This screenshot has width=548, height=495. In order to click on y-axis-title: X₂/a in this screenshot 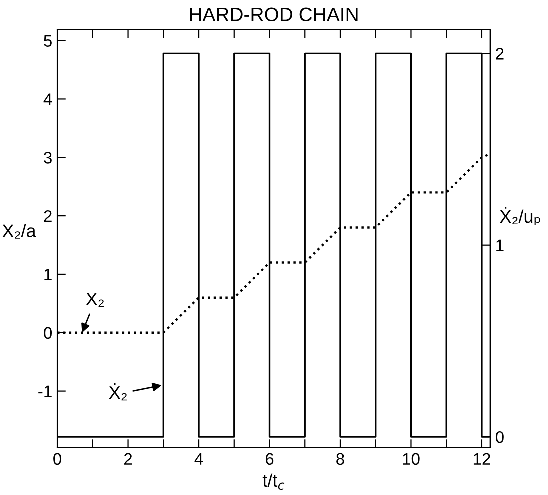, I will do `click(19, 231)`.